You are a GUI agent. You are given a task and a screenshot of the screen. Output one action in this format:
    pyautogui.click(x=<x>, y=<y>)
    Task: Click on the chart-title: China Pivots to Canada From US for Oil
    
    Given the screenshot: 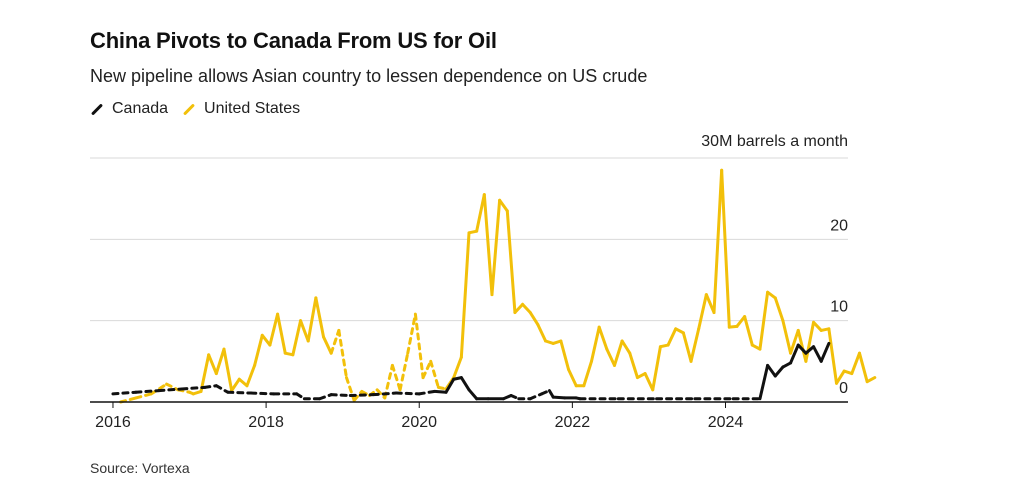 What is the action you would take?
    pyautogui.click(x=293, y=40)
    